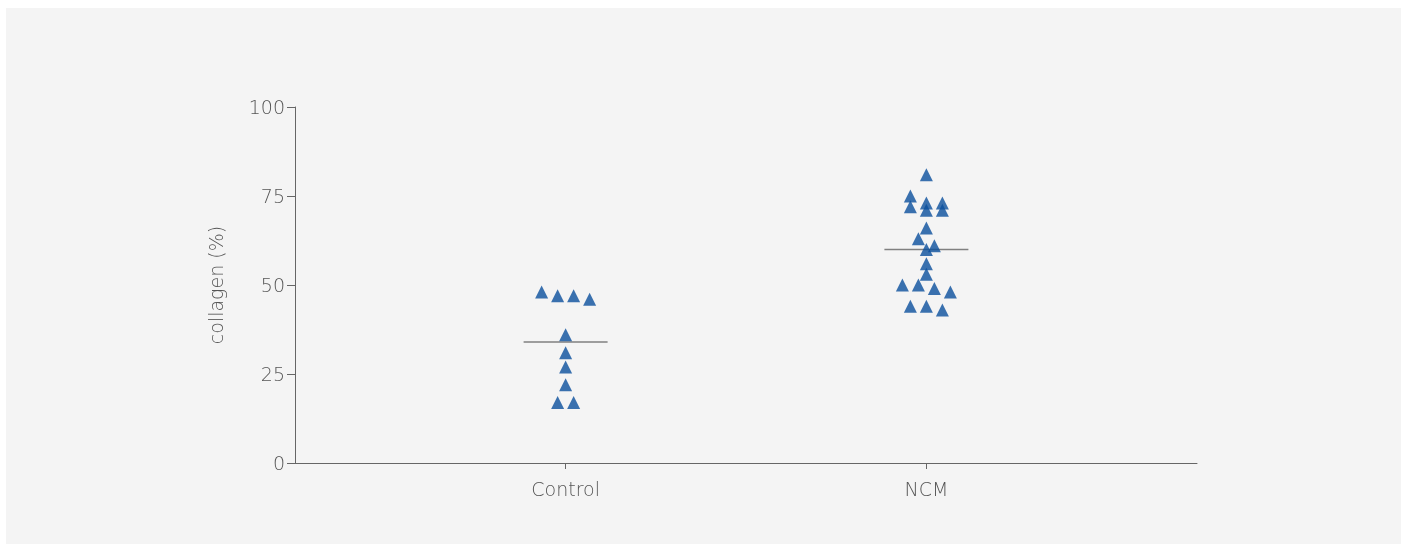  What do you see at coordinates (926, 488) in the screenshot?
I see `x-tick-label: NCM` at bounding box center [926, 488].